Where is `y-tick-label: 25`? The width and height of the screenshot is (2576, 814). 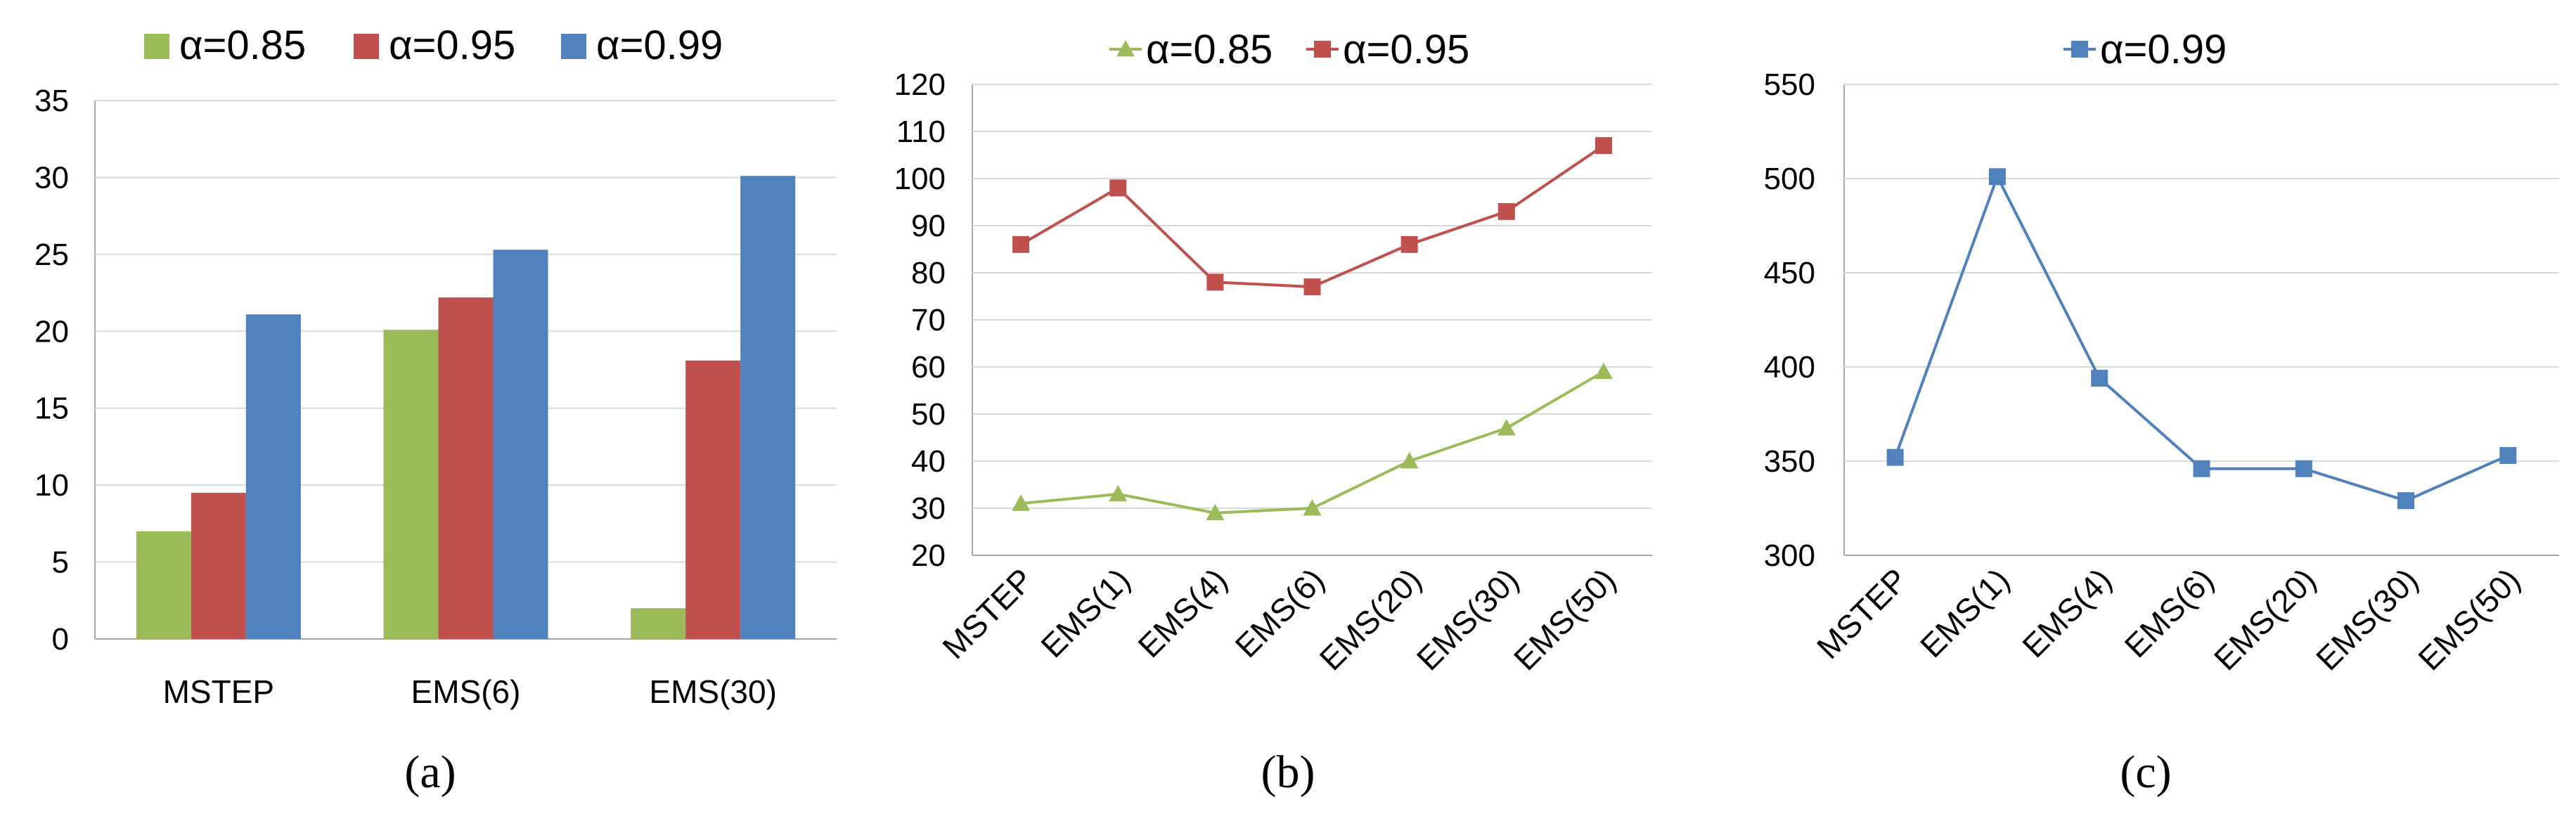 y-tick-label: 25 is located at coordinates (51, 255).